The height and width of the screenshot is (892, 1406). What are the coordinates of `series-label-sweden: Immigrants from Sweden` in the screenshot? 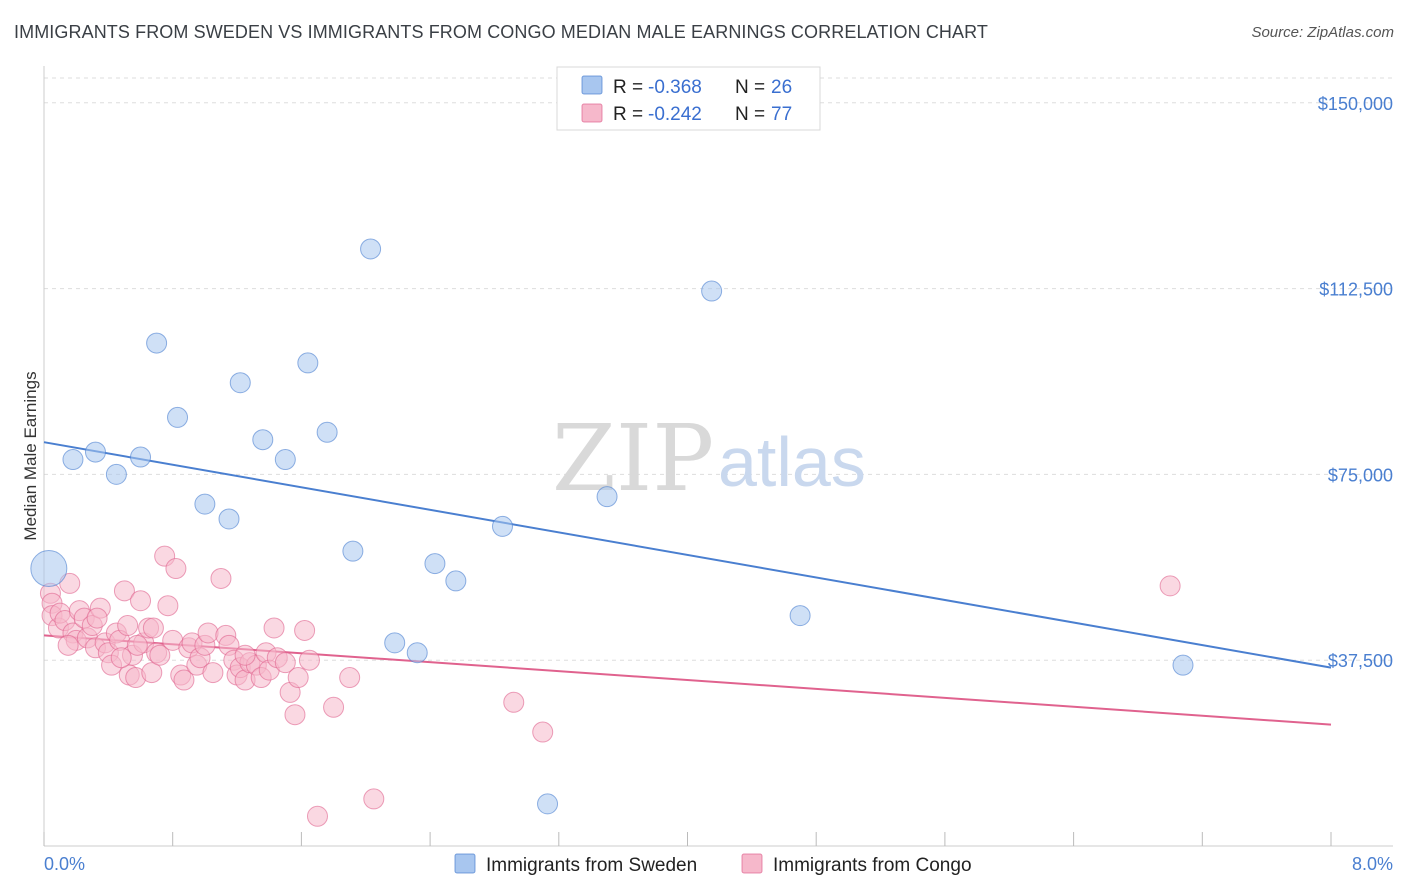 It's located at (591, 865).